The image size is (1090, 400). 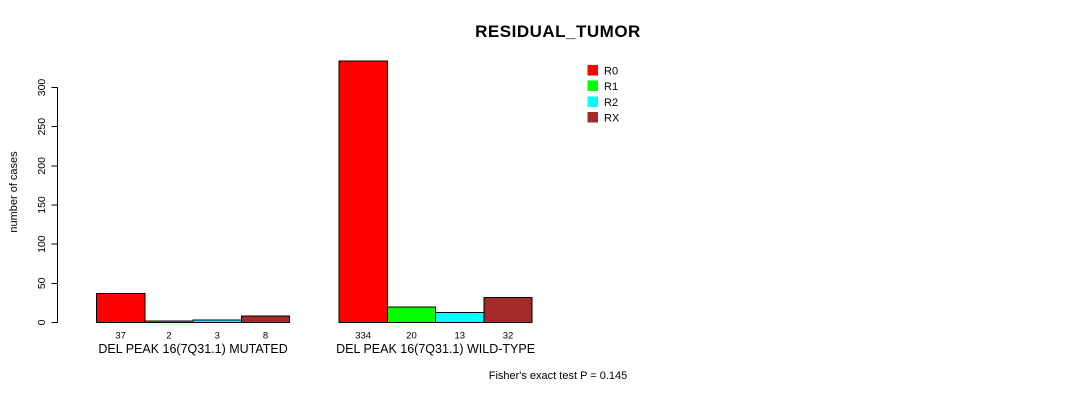 I want to click on bar-value-label-r2-mutated: 3, so click(x=217, y=336).